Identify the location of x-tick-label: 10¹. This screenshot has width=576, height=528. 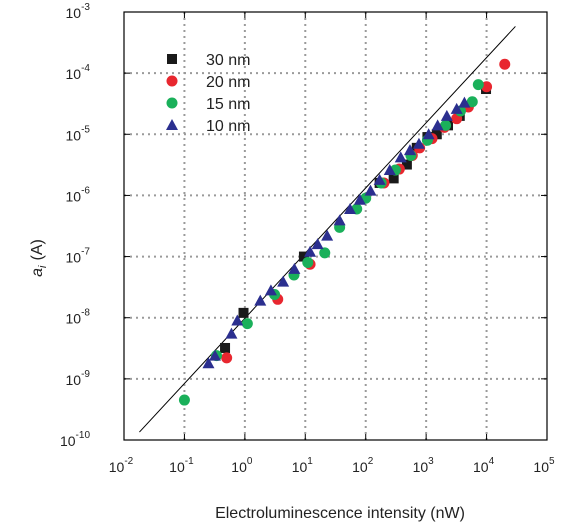
(303, 465).